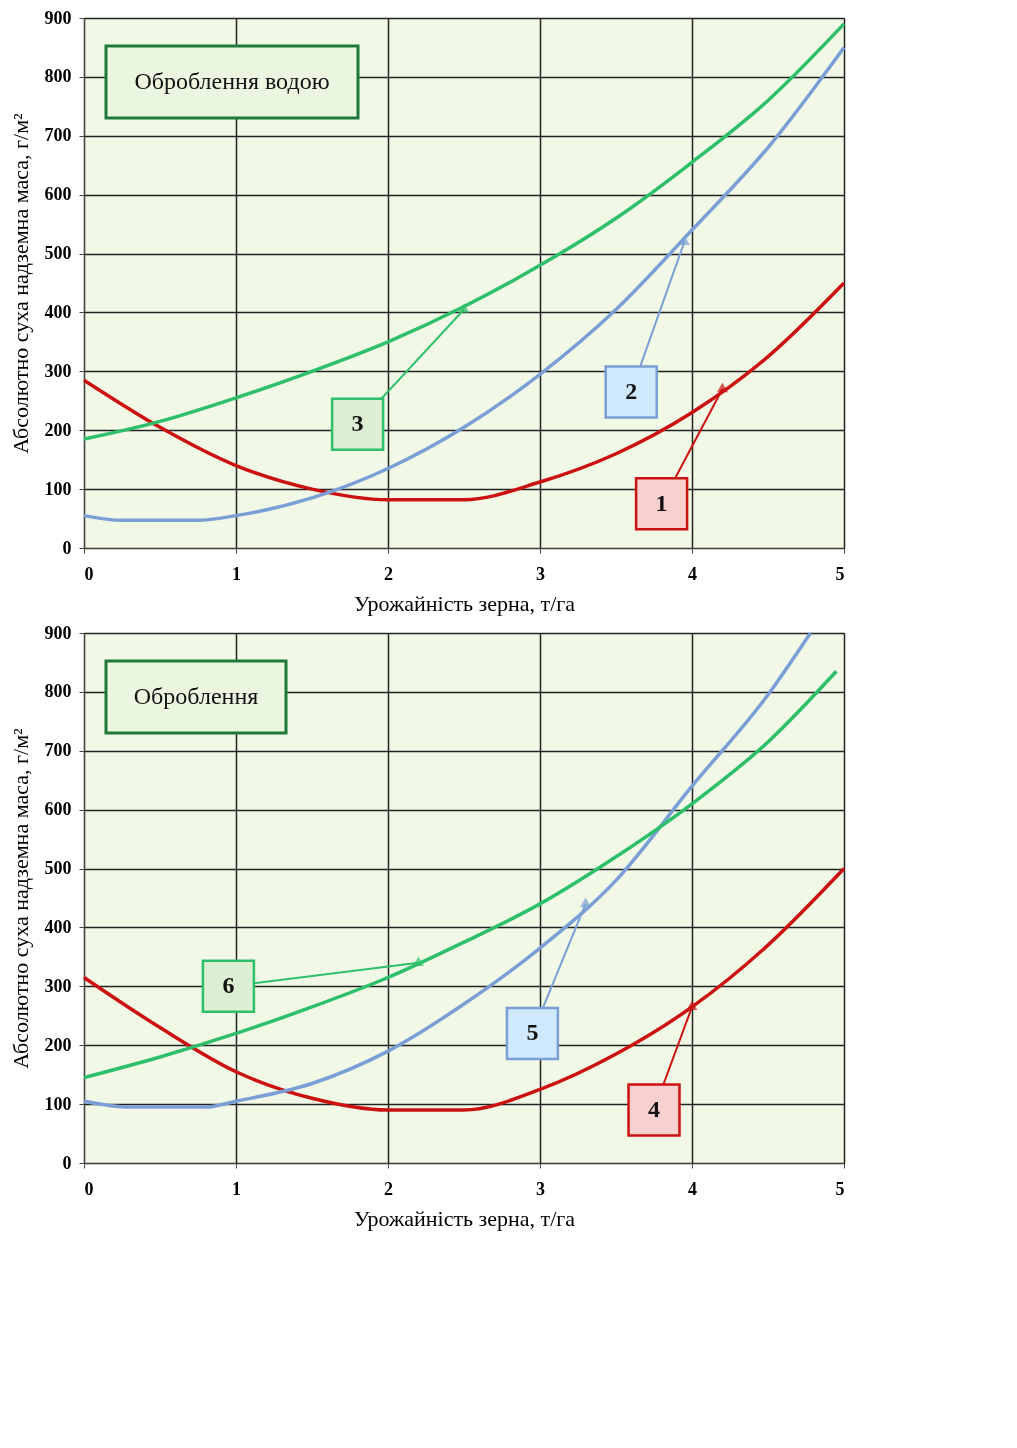 This screenshot has width=1017, height=1448. I want to click on annotation: 2, so click(631, 390).